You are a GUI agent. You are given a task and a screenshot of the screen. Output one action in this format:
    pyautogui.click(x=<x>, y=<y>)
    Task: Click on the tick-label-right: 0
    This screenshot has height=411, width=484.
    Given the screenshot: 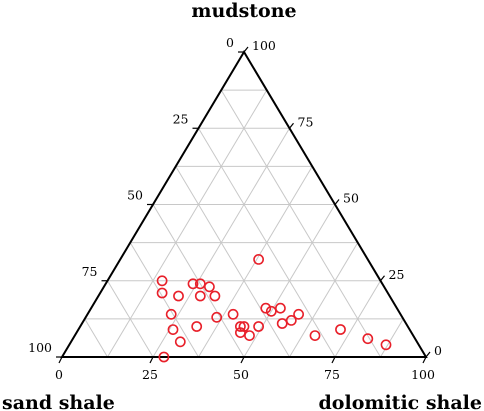 What is the action you would take?
    pyautogui.click(x=438, y=350)
    